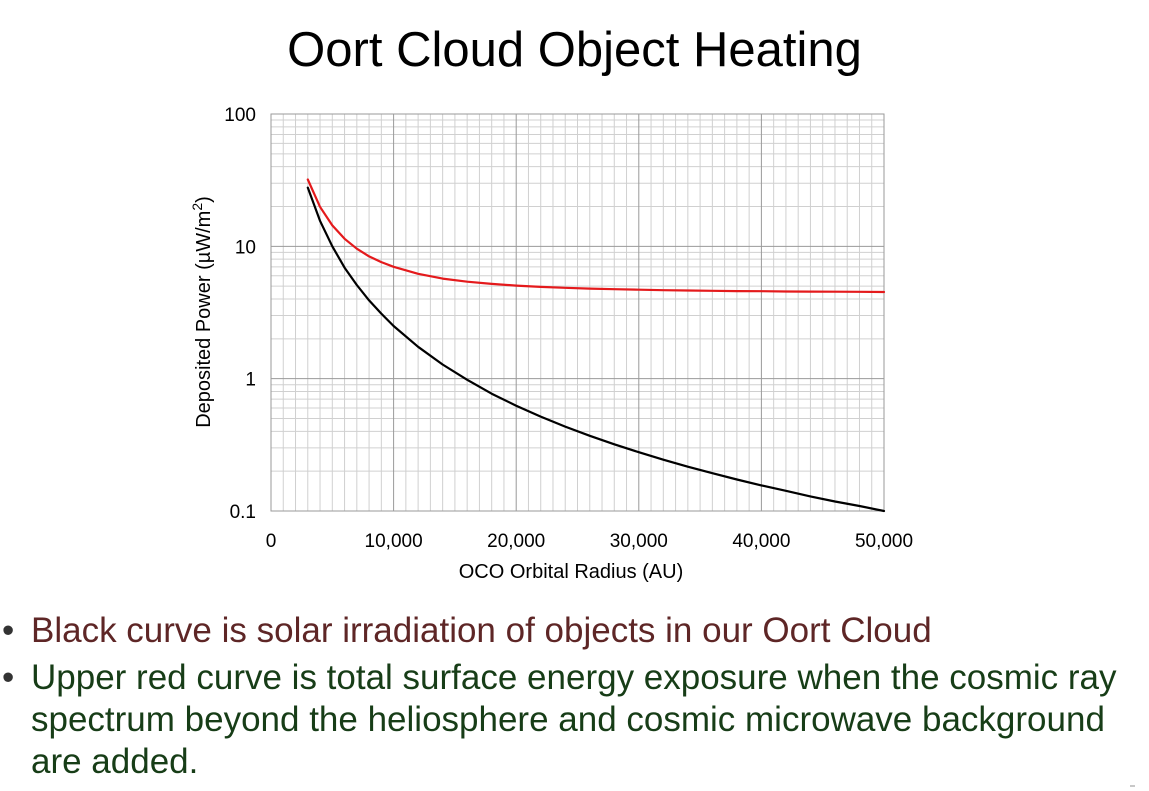 The width and height of the screenshot is (1149, 791). I want to click on slide-corner-mark, so click(1132, 786).